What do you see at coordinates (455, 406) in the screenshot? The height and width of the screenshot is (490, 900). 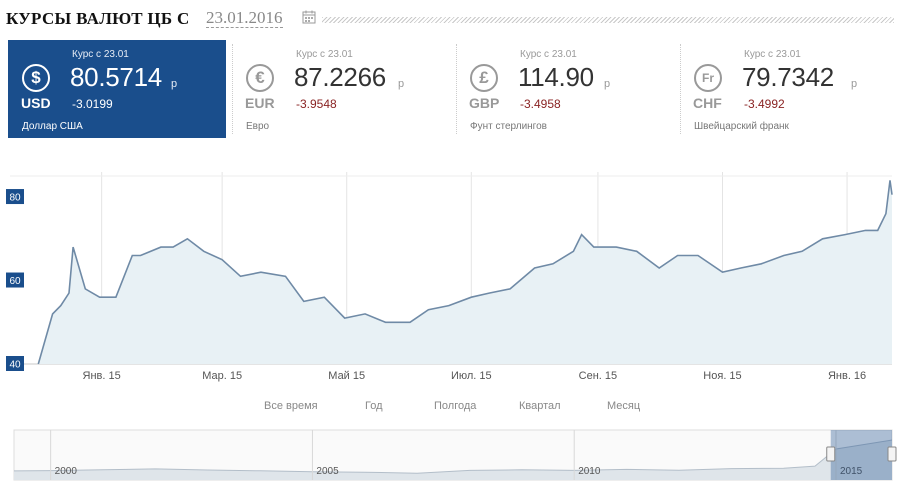 I see `range-halfyear-button: Полгода` at bounding box center [455, 406].